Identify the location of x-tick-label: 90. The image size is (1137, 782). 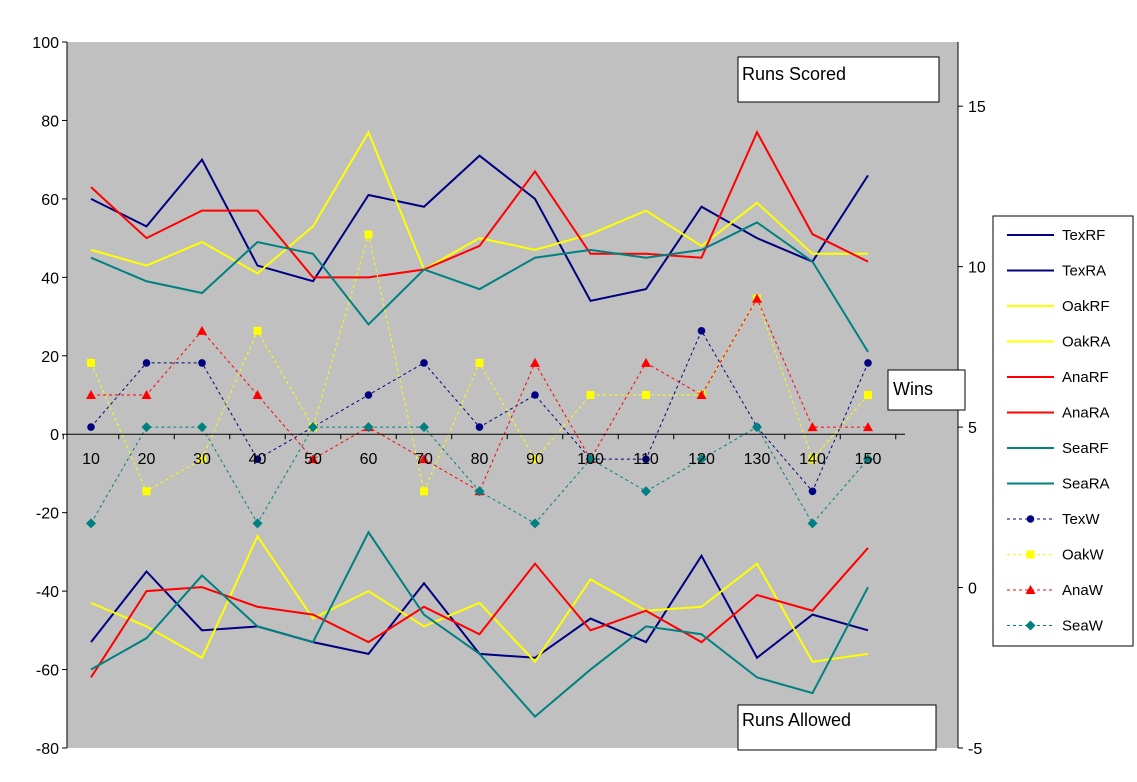
(535, 459).